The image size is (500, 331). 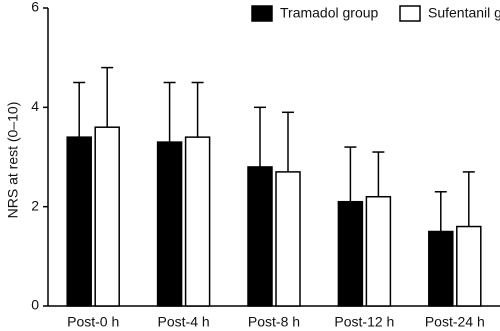 I want to click on x-tick-label: Post-0 h, so click(x=93, y=322).